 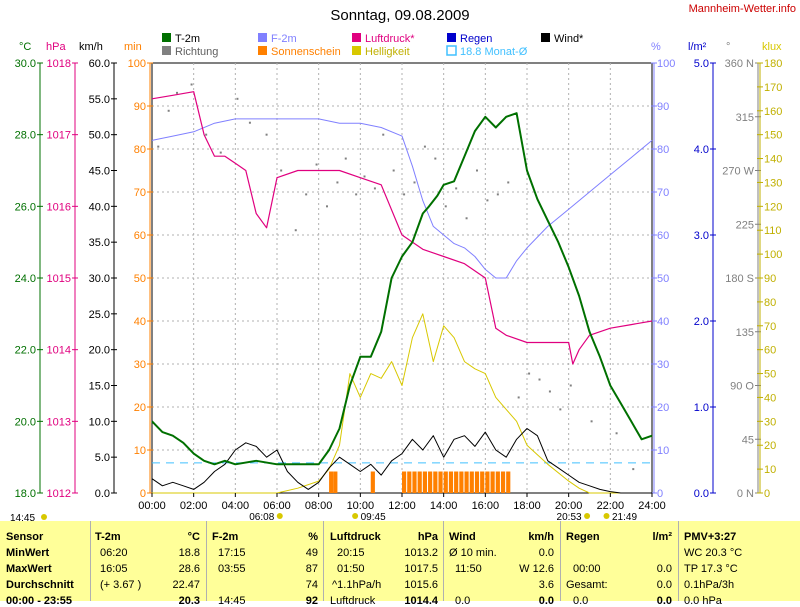 I want to click on legend-label-f2m: F-2m, so click(x=284, y=39).